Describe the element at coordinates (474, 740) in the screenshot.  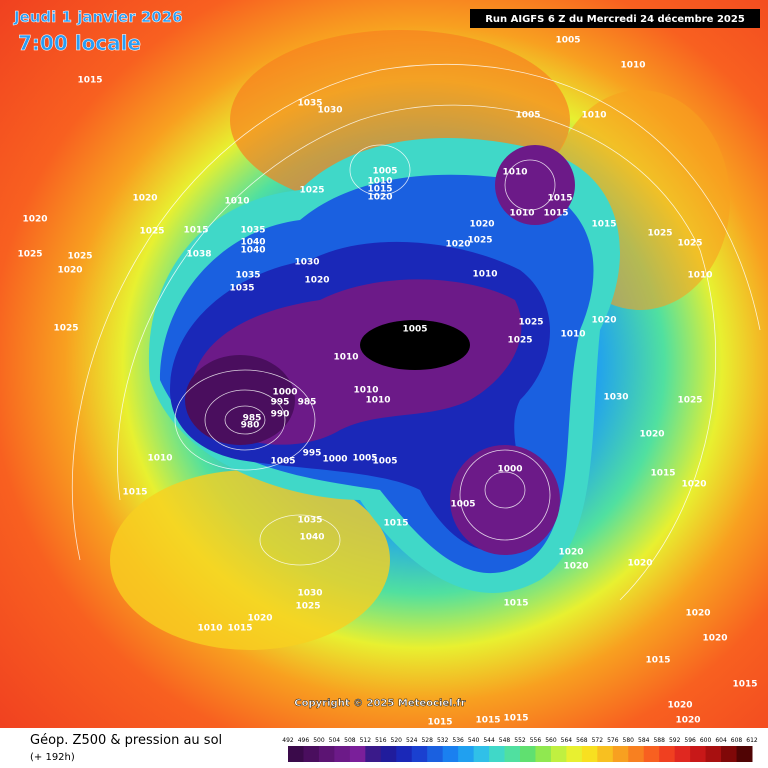
I see `colorbar-label: 540` at that location.